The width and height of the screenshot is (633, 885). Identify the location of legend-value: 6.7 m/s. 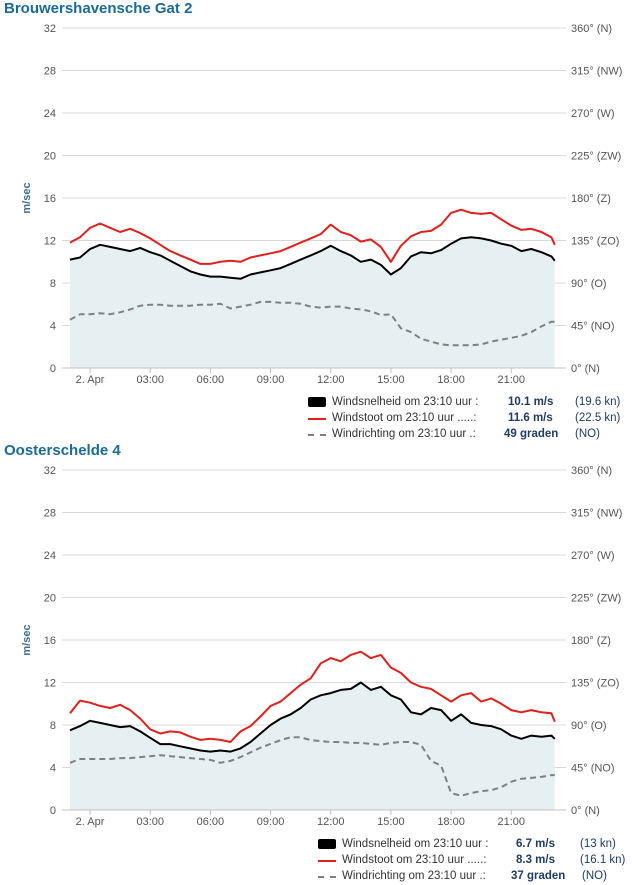
(535, 844).